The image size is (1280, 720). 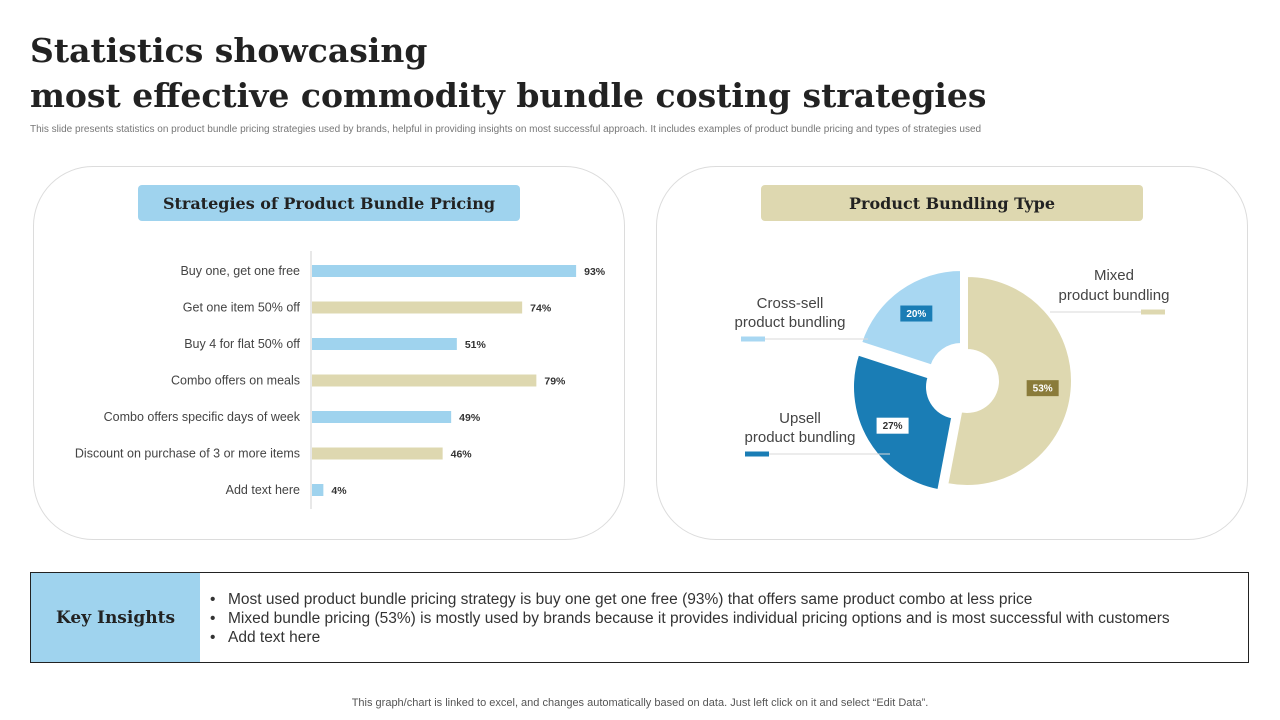 What do you see at coordinates (339, 491) in the screenshot?
I see `bar-value-label: 4%` at bounding box center [339, 491].